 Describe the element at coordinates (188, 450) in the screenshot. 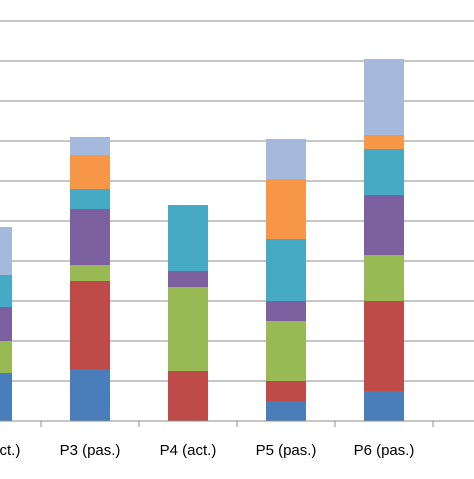

I see `x-tick-label: P4 (act.)` at that location.